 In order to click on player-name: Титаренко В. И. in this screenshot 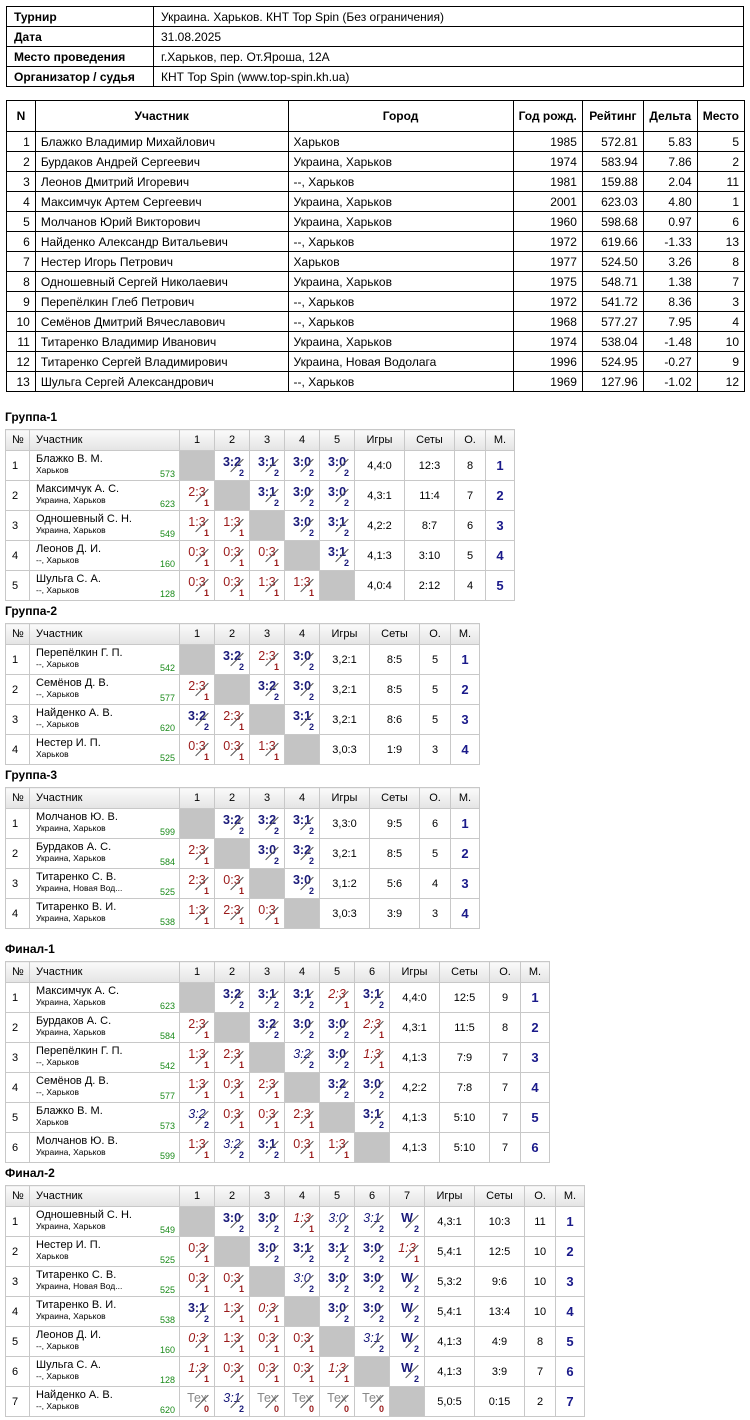, I will do `click(76, 1305)`.